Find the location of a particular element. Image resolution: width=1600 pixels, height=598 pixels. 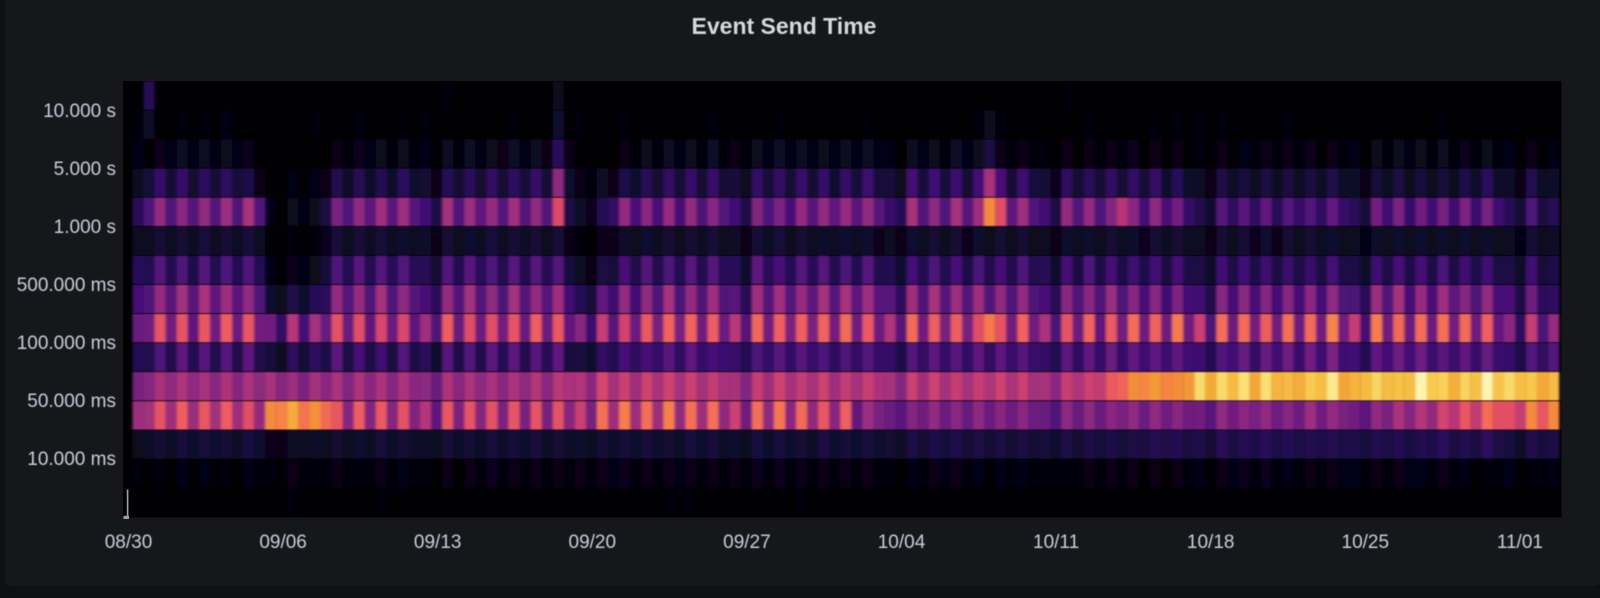

svg-text: 08/30 is located at coordinates (129, 542).